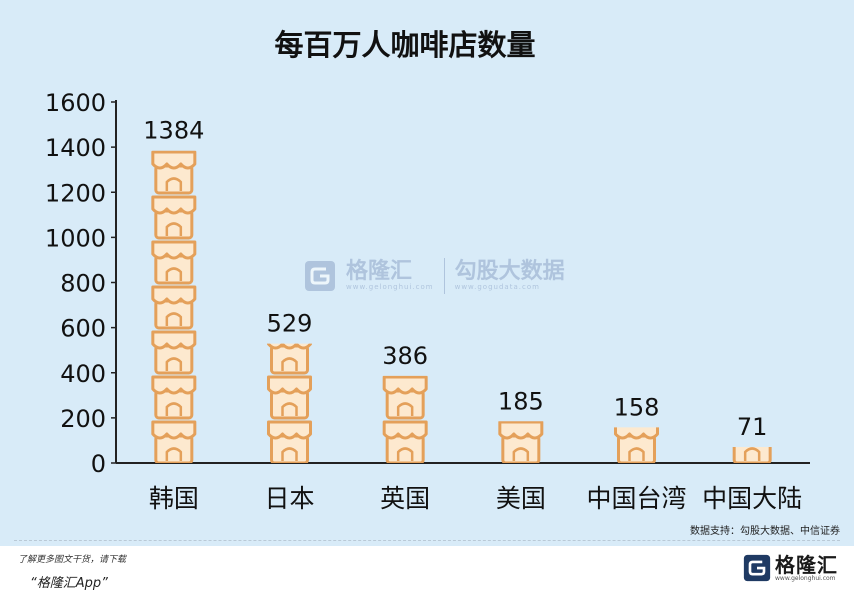 The height and width of the screenshot is (608, 854). I want to click on logo-icon, so click(757, 568).